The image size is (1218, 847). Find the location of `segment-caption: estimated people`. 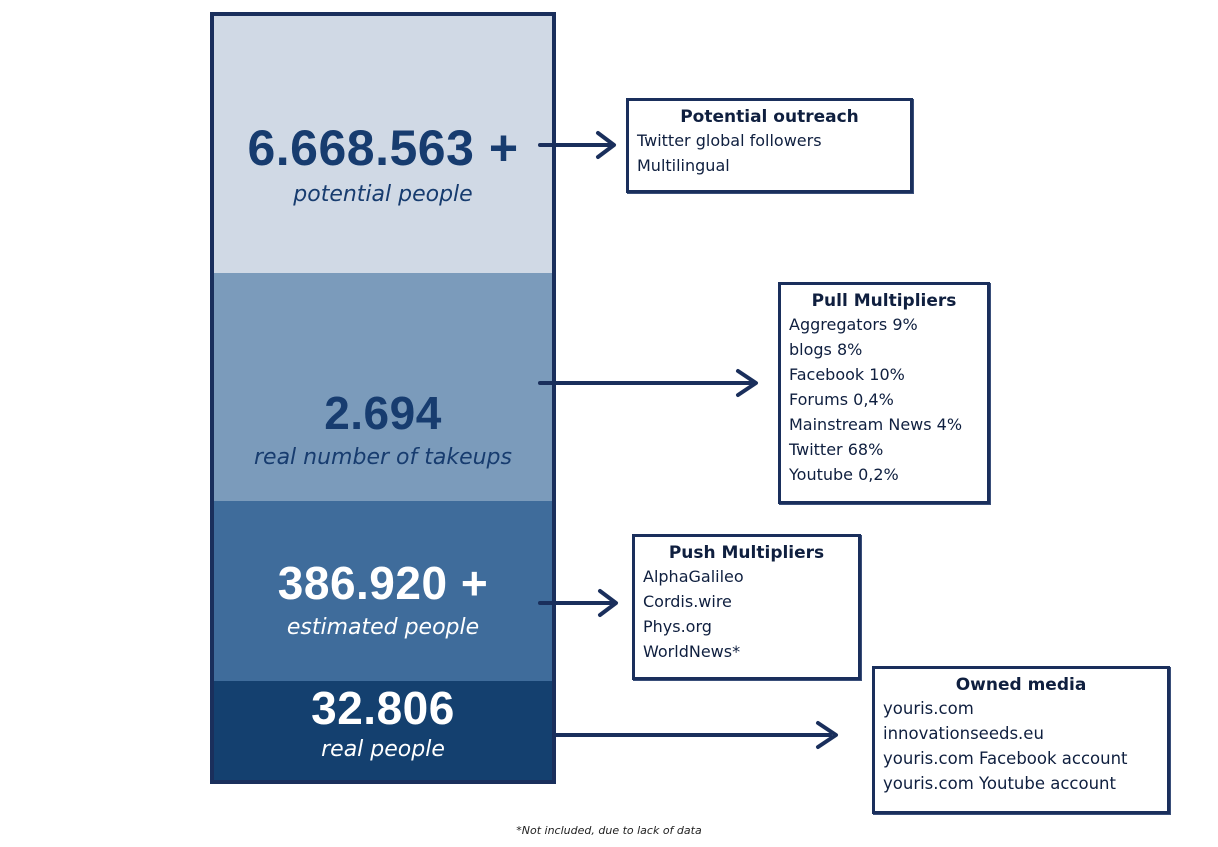

segment-caption: estimated people is located at coordinates (383, 627).